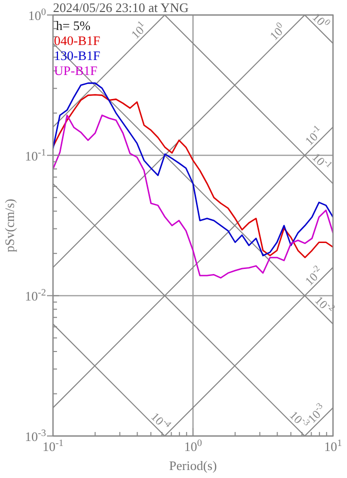 Image resolution: width=347 pixels, height=478 pixels. What do you see at coordinates (77, 40) in the screenshot?
I see `text: 040-B1F` at bounding box center [77, 40].